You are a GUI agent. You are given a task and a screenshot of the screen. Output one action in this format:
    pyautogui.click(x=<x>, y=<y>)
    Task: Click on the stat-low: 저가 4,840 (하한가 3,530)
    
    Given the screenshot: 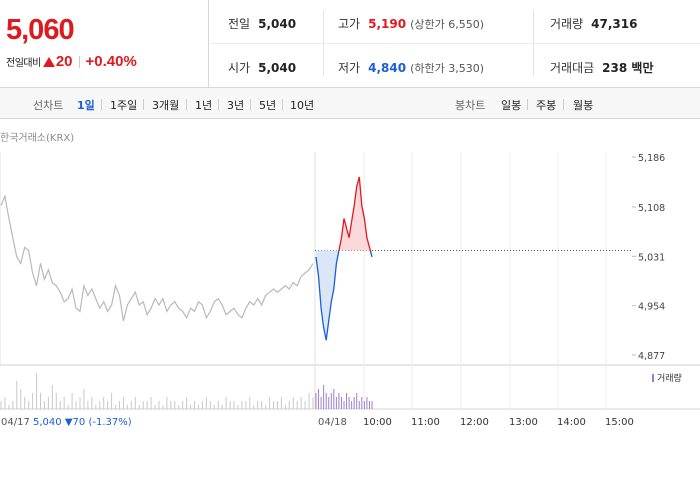 What is the action you would take?
    pyautogui.click(x=411, y=67)
    